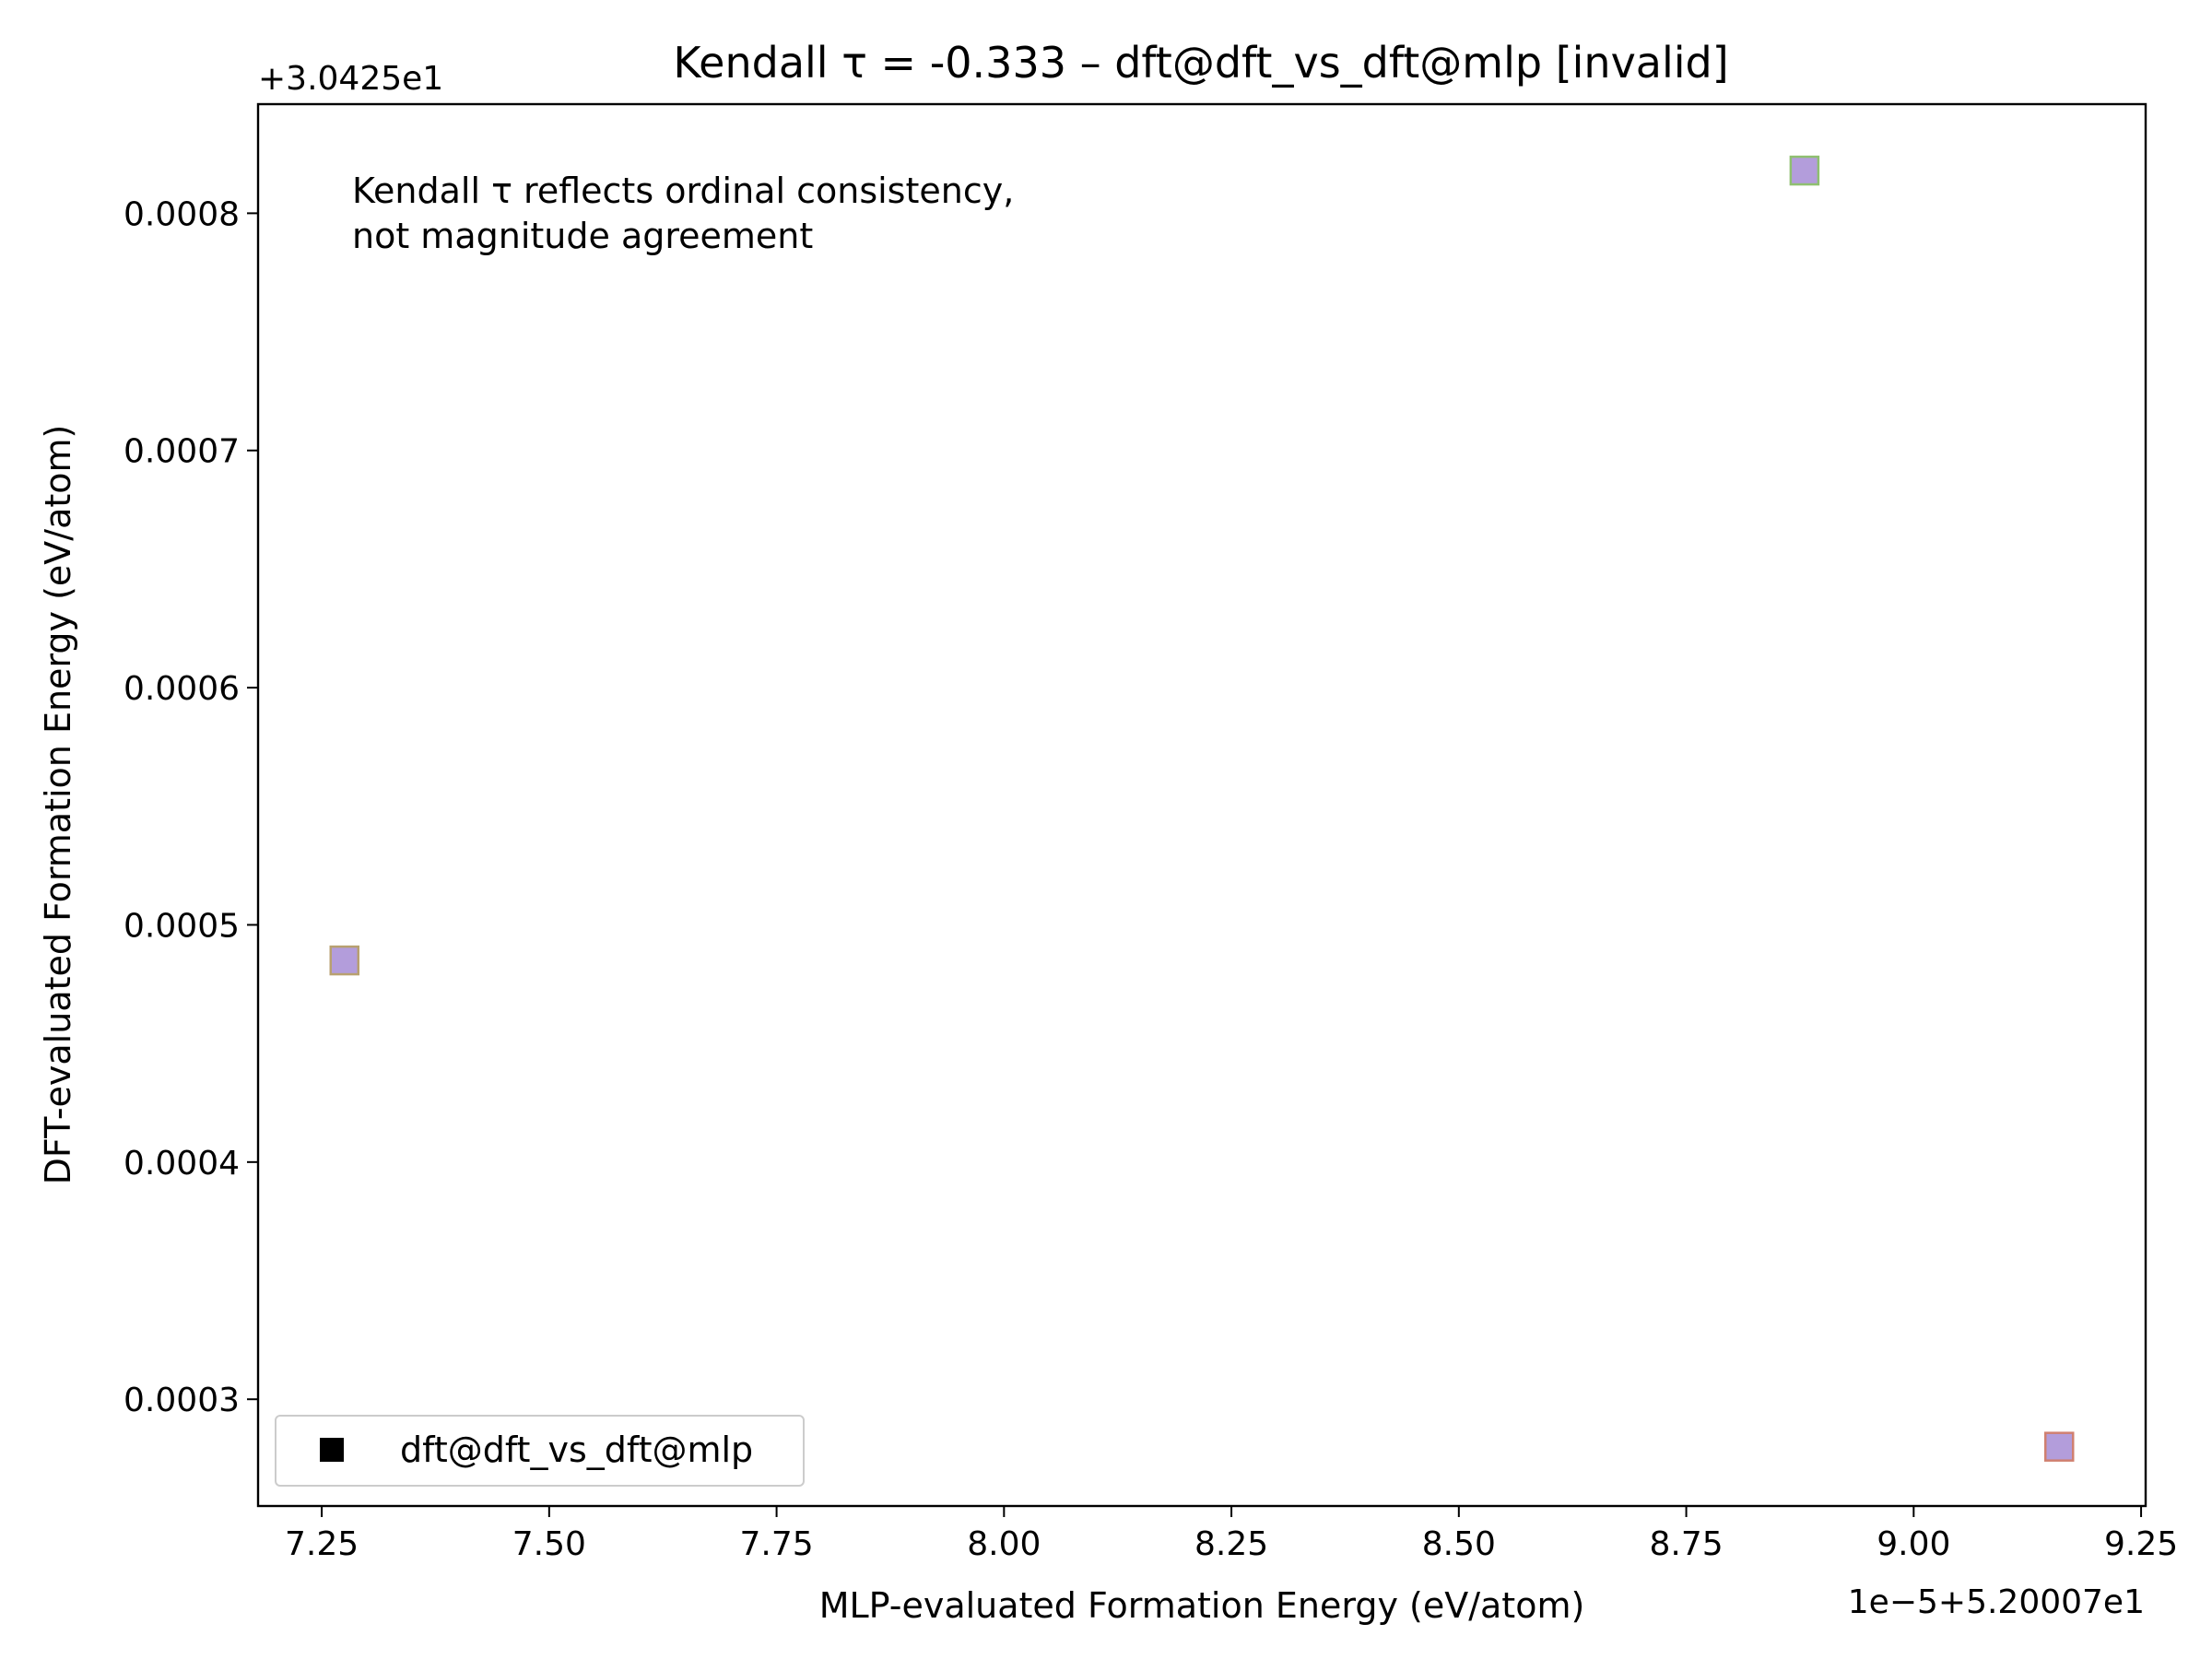  Describe the element at coordinates (1004, 1544) in the screenshot. I see `x-tick-label: 8.00` at that location.